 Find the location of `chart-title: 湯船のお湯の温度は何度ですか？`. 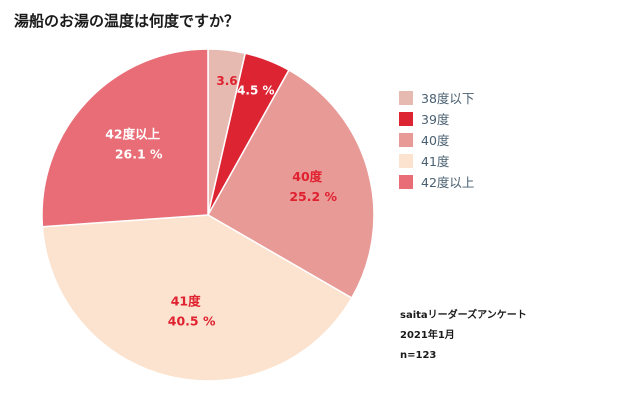

chart-title: 湯船のお湯の温度は何度ですか？ is located at coordinates (127, 21).